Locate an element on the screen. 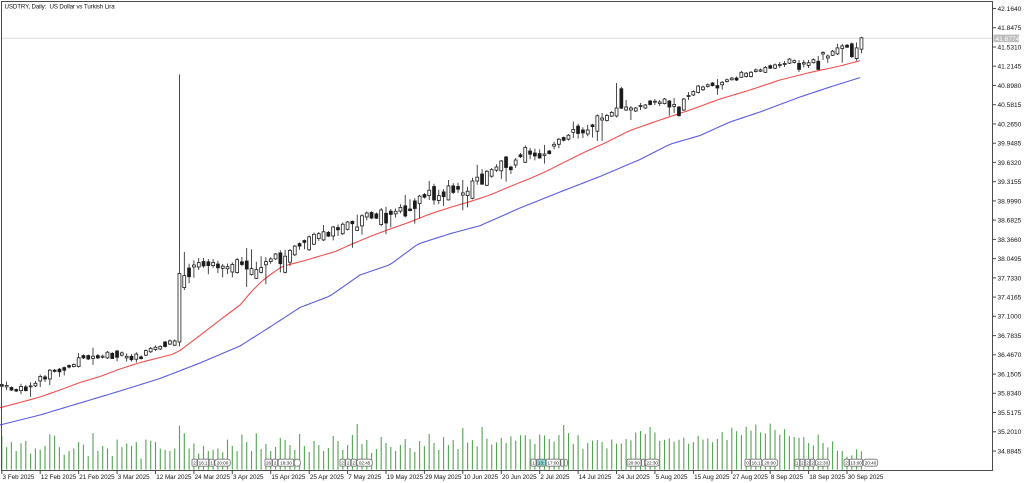 This screenshot has height=483, width=1024. svg-text: 13: is located at coordinates (541, 463).